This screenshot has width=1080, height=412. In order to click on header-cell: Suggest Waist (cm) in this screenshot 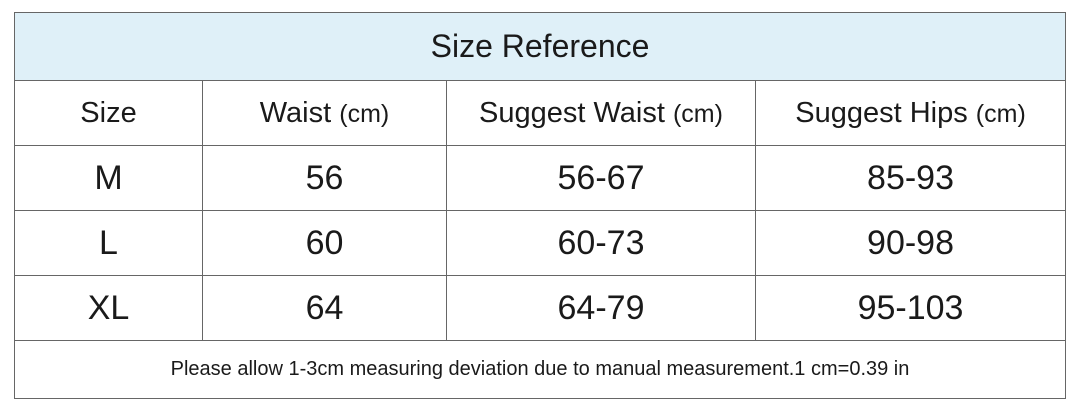, I will do `click(601, 113)`.